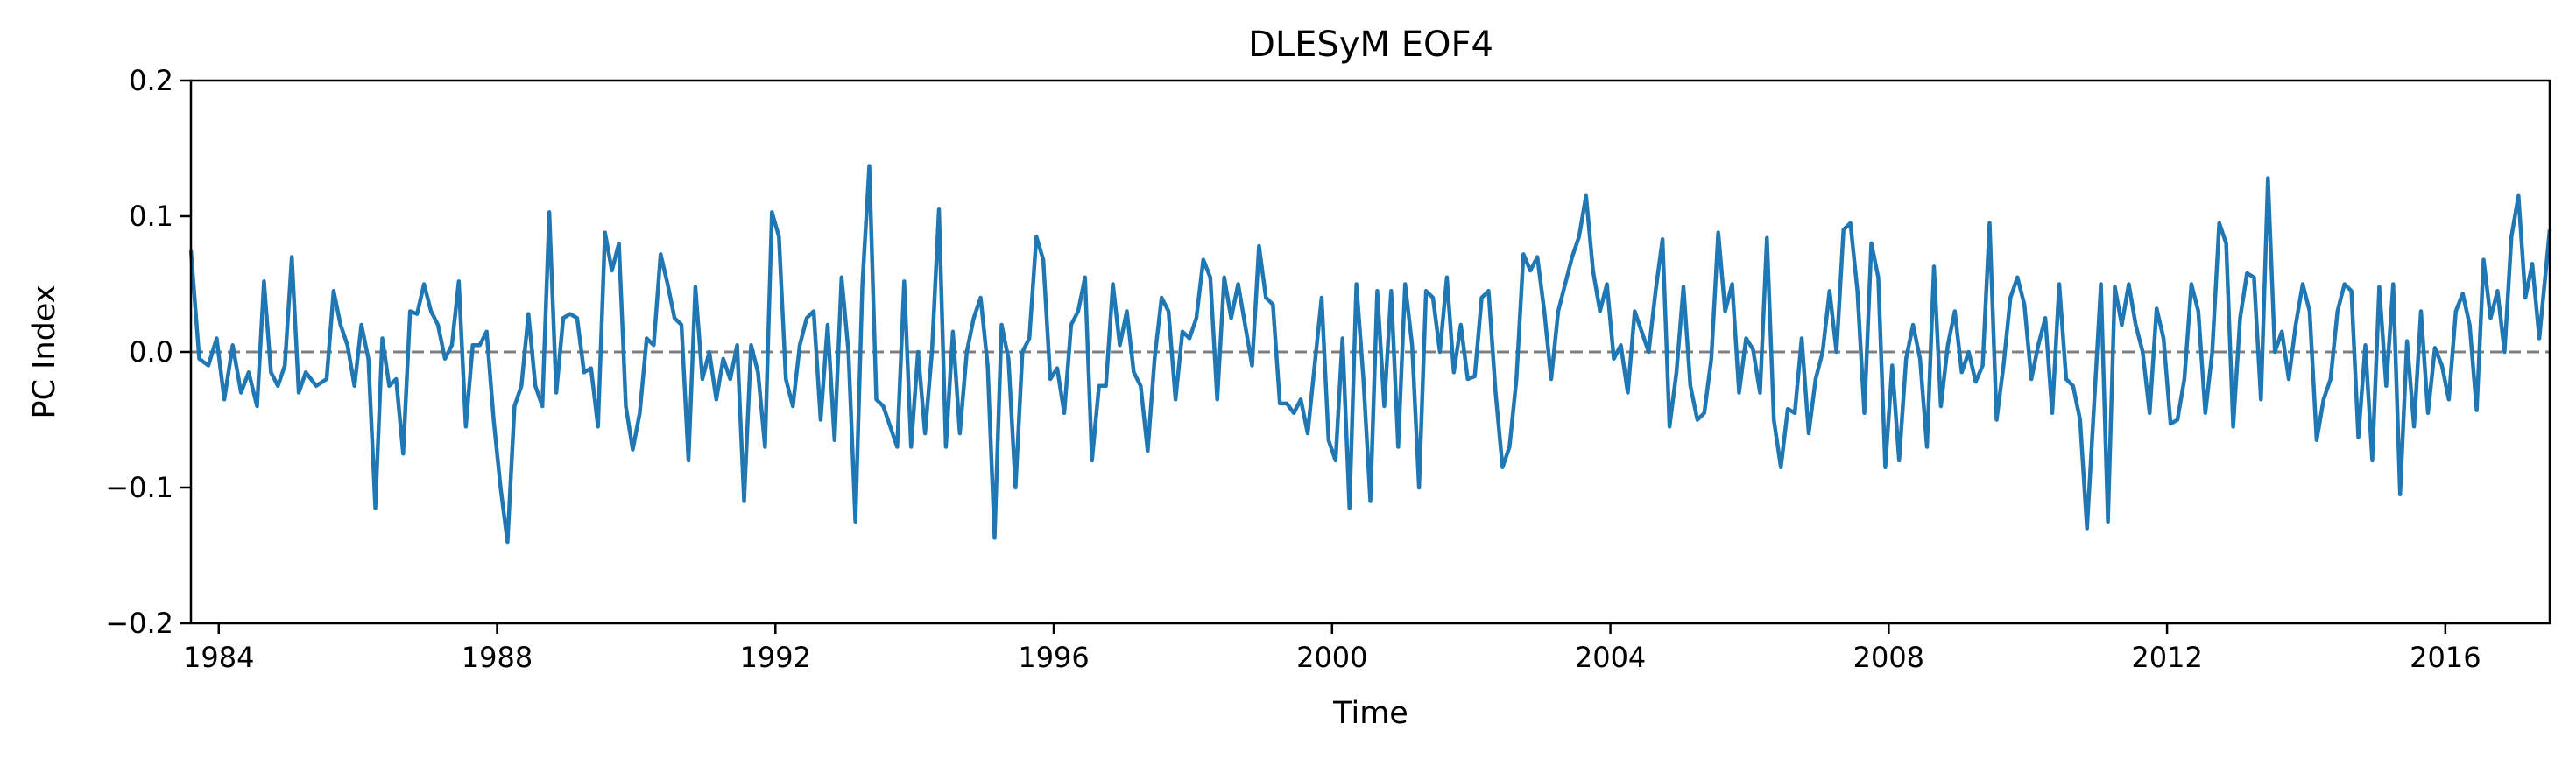 The width and height of the screenshot is (2576, 759). What do you see at coordinates (2166, 657) in the screenshot?
I see `x-tick-label: 2012` at bounding box center [2166, 657].